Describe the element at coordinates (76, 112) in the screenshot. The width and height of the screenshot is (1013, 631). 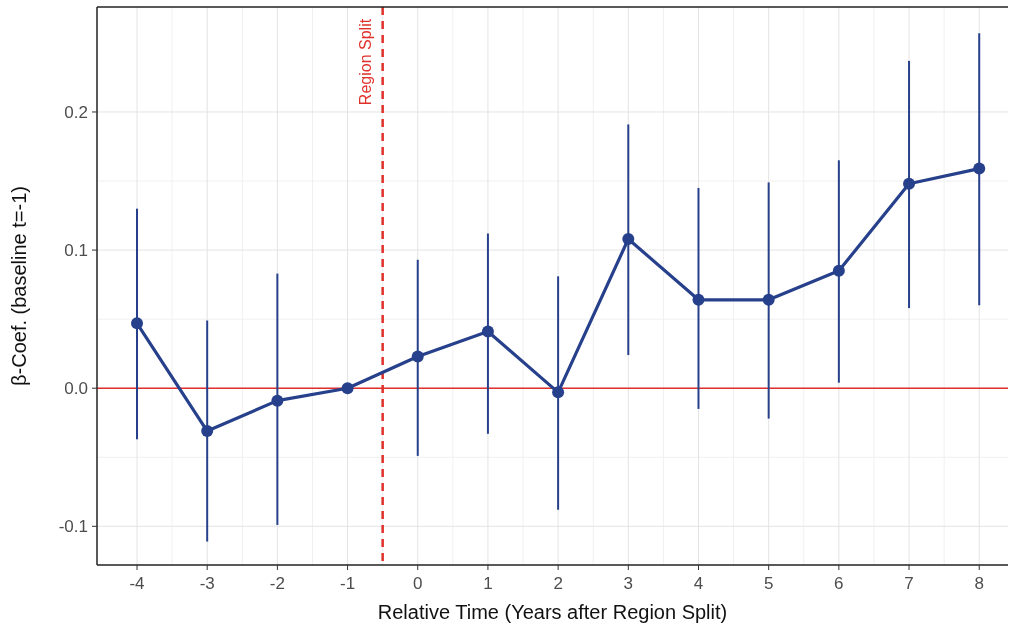
I see `y-tick-label: 0.2` at that location.